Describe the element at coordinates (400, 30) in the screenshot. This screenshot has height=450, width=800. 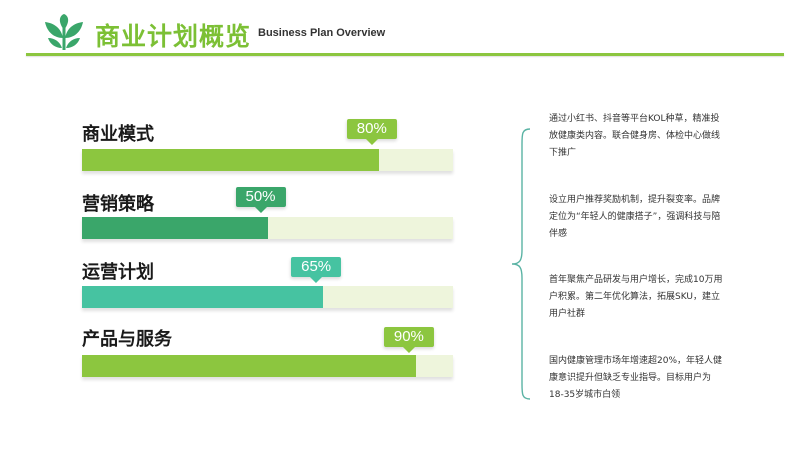
I see `slide-header: 商业计划概览 Business Plan Overview` at that location.